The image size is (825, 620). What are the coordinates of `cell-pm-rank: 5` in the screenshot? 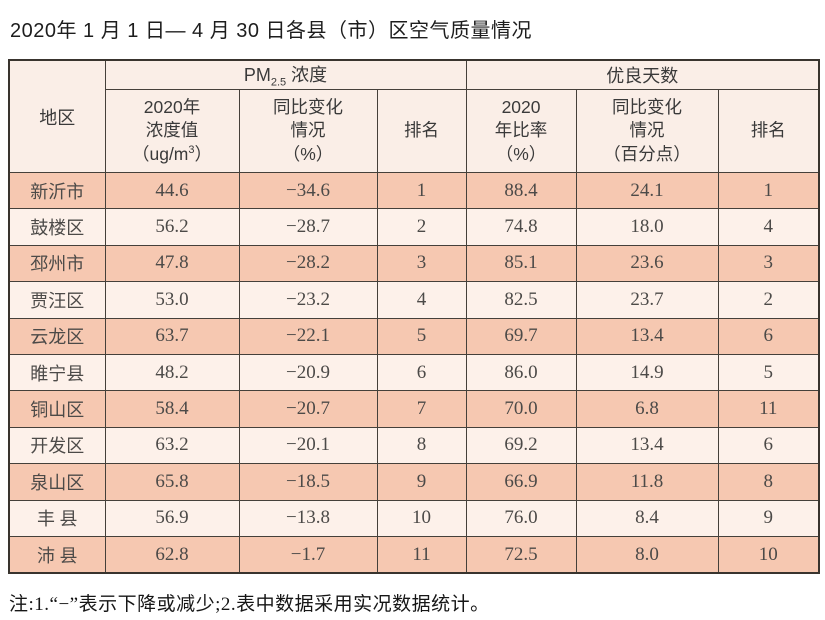 It's located at (421, 336).